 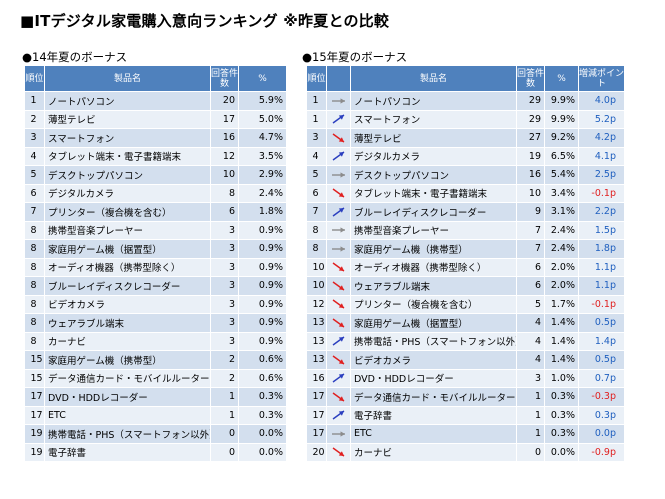 What do you see at coordinates (601, 138) in the screenshot?
I see `change-points-cell: 4.2p` at bounding box center [601, 138].